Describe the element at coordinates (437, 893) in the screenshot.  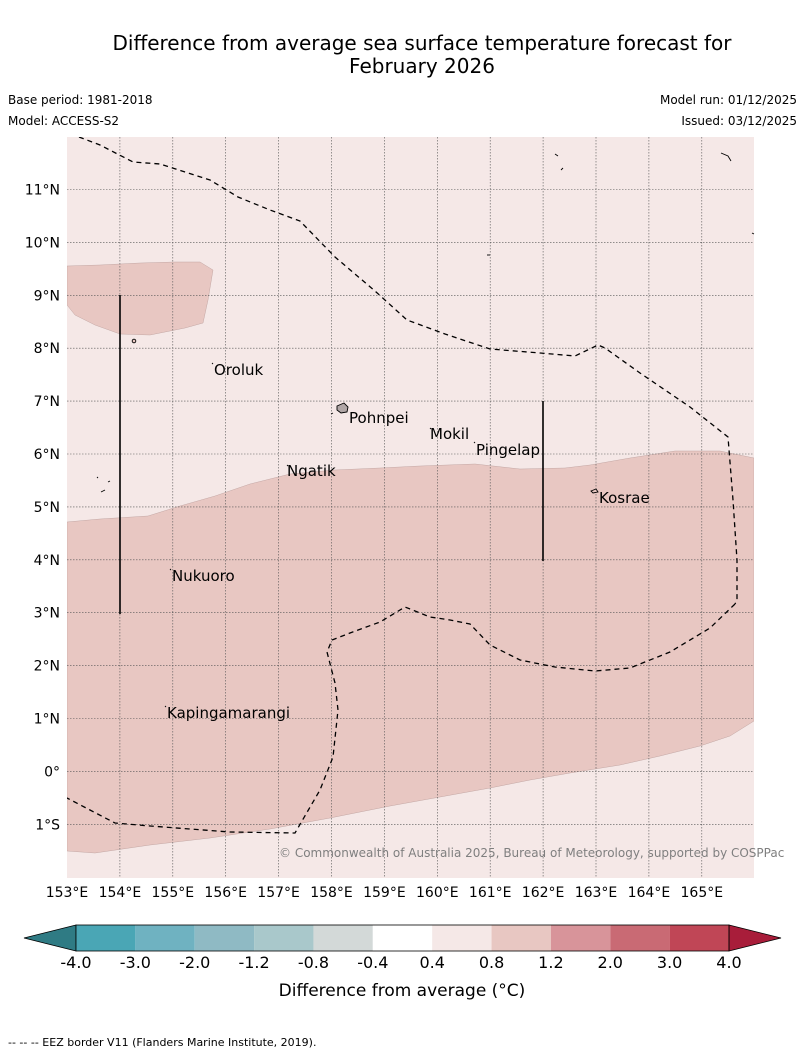
I see `lon-tick-label: 160°E` at that location.